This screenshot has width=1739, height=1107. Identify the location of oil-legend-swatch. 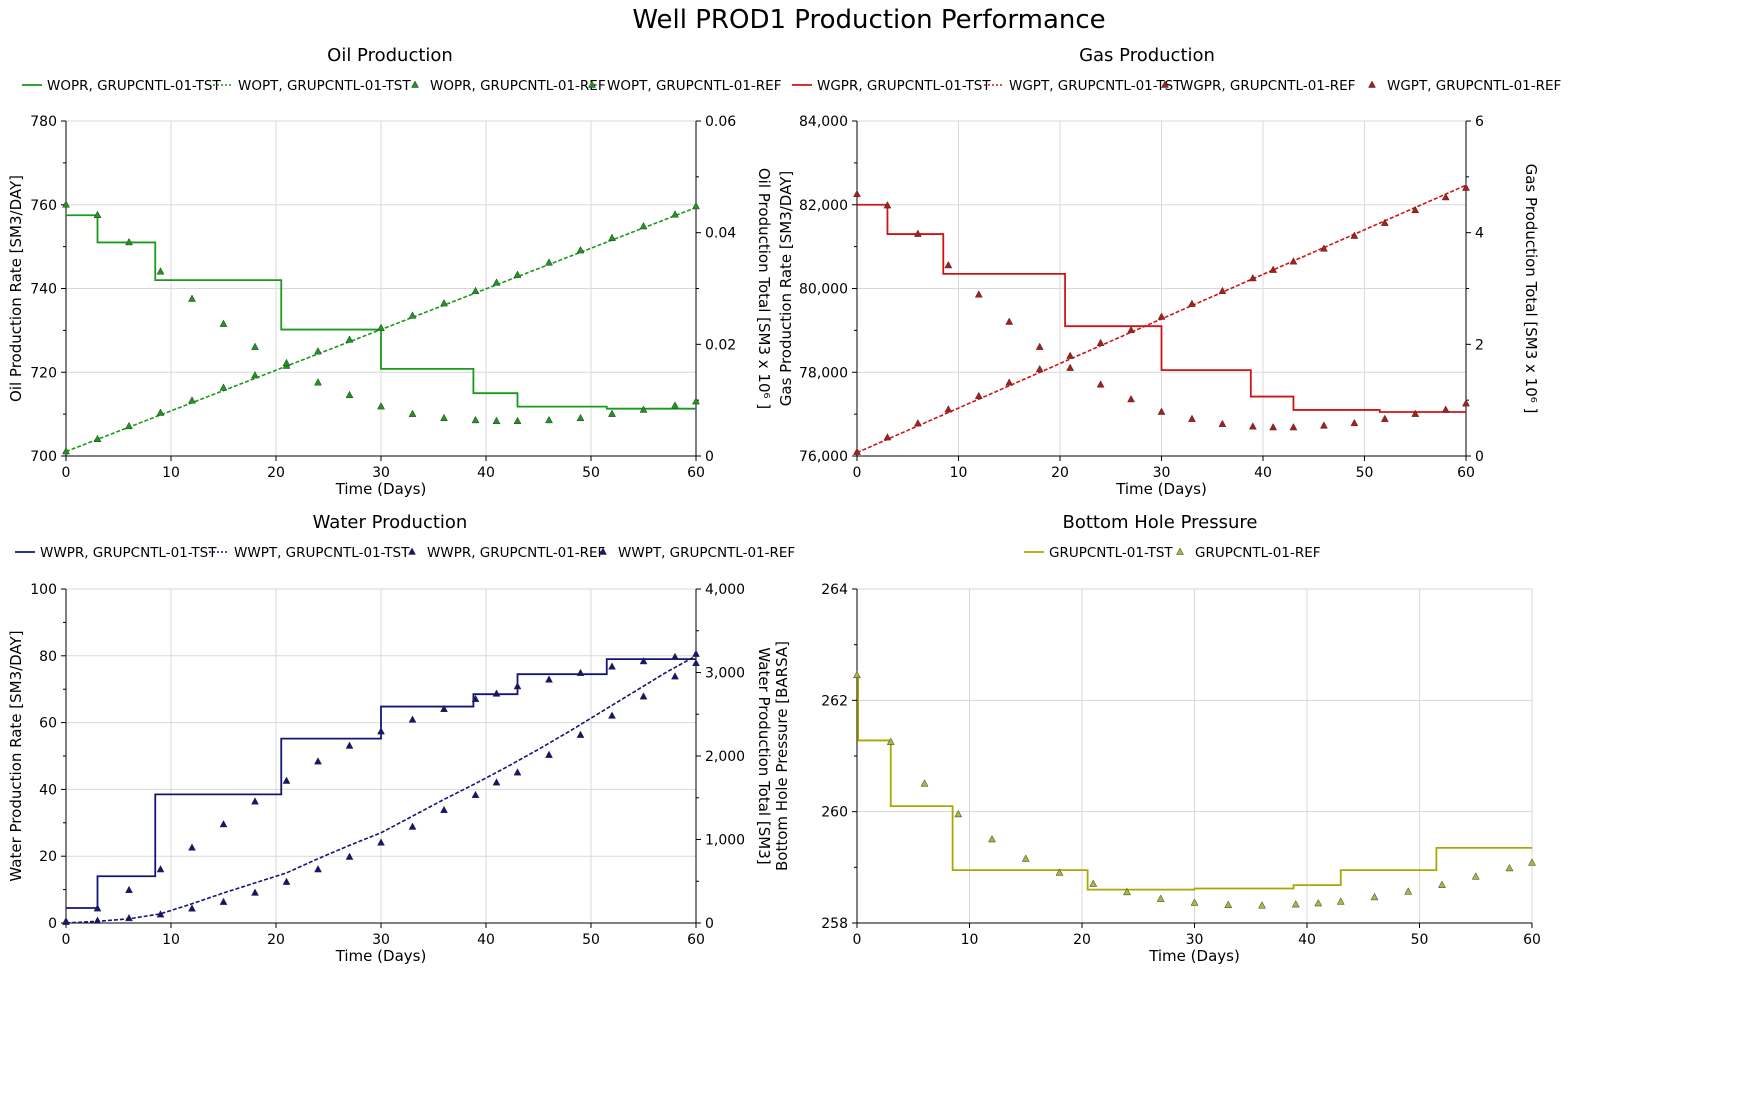
(592, 84).